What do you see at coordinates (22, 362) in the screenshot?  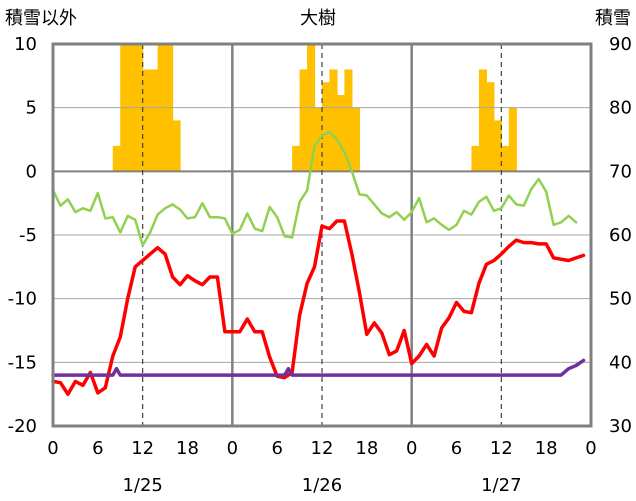 I see `left-tick-label: -15` at bounding box center [22, 362].